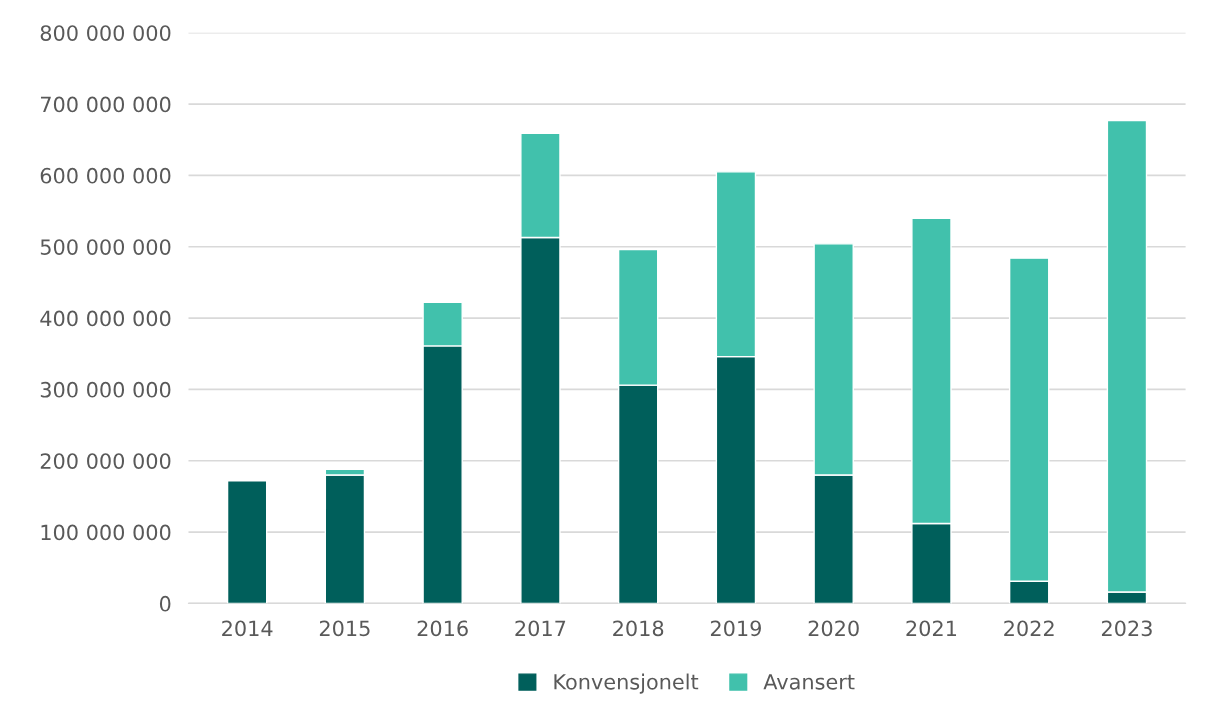  Describe the element at coordinates (344, 628) in the screenshot. I see `x-tick-label: 2015` at that location.